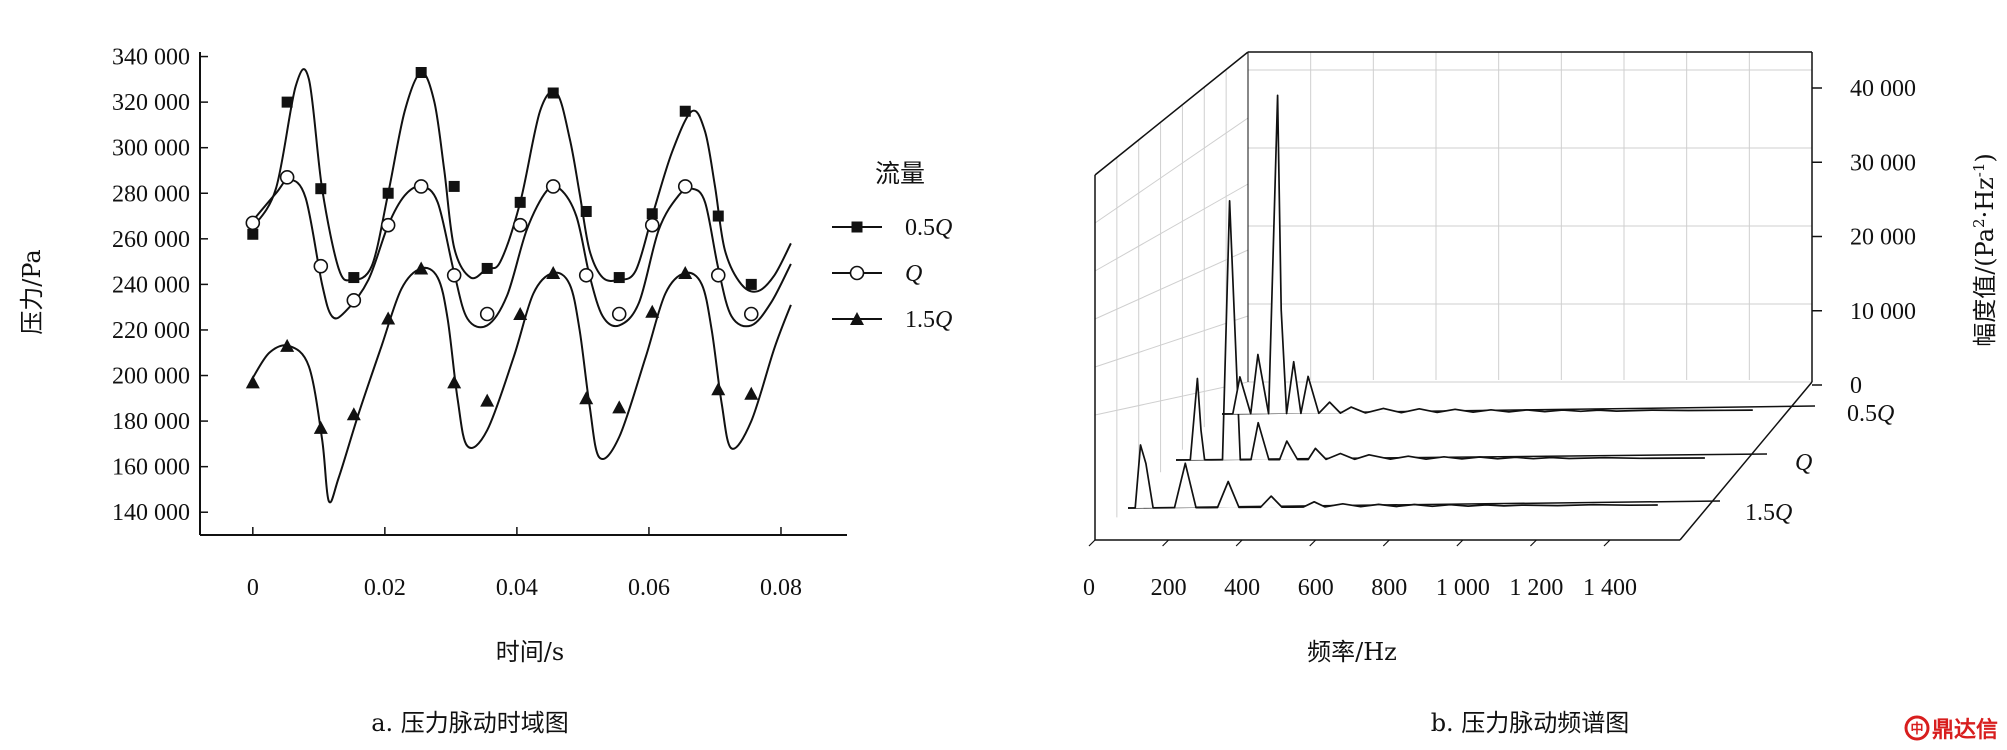  I want to click on b-z-axis-ticks: 0 10 000 20 000 30 000 40 000, so click(1864, 237).